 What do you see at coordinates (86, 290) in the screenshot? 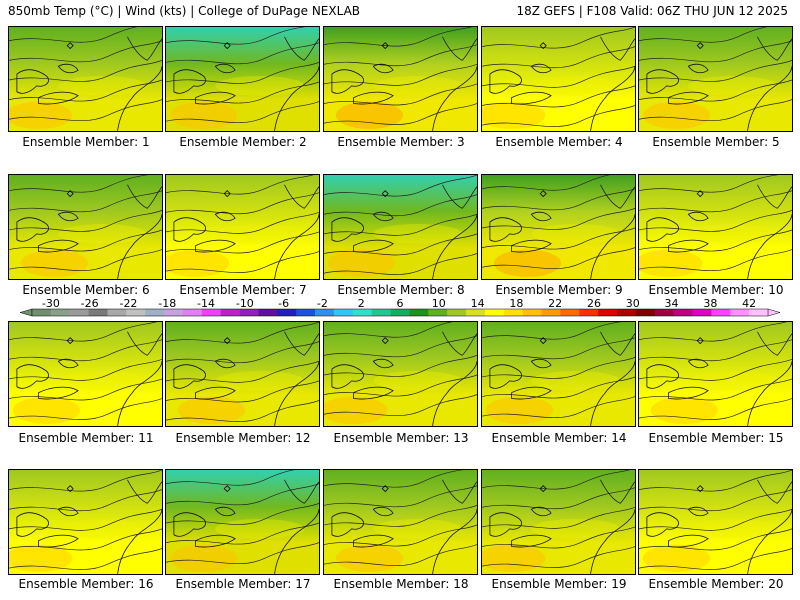
I see `ensemble-member-label: Ensemble Member: 6` at bounding box center [86, 290].